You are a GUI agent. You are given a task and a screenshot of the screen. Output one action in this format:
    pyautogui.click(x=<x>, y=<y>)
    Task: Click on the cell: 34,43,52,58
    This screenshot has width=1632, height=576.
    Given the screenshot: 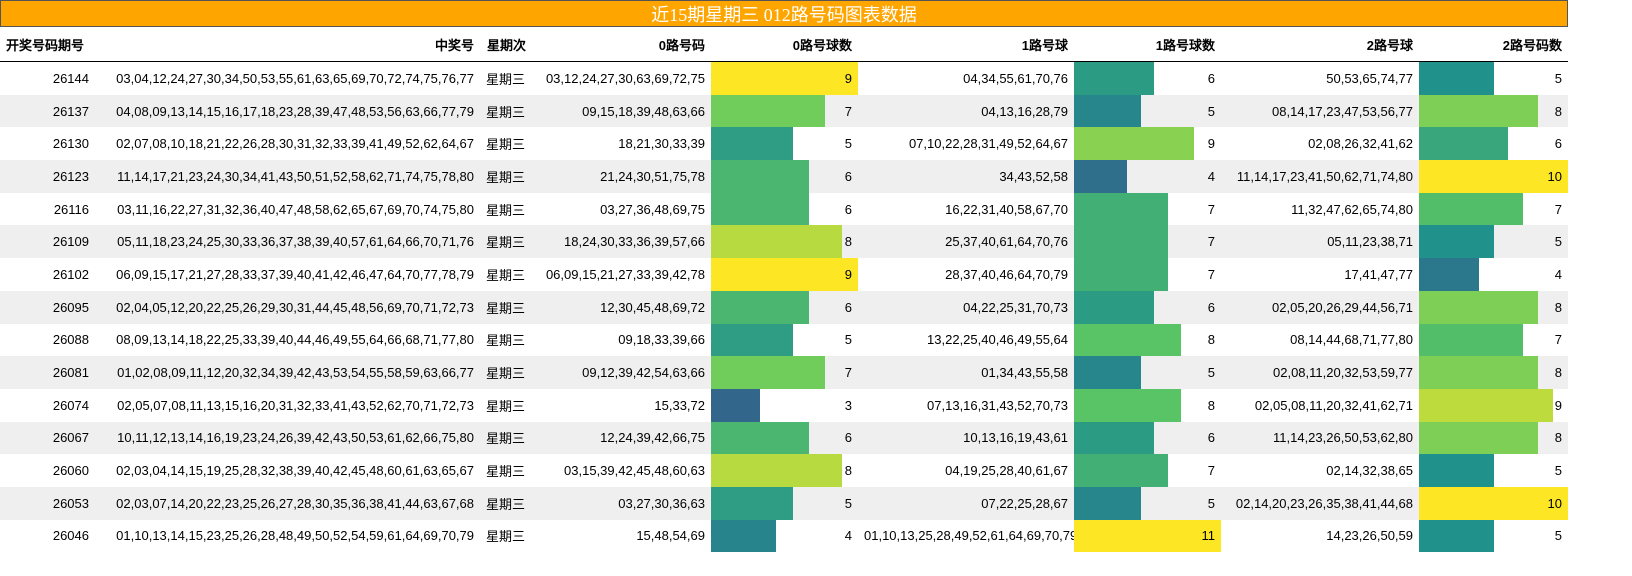 What is the action you would take?
    pyautogui.click(x=966, y=176)
    